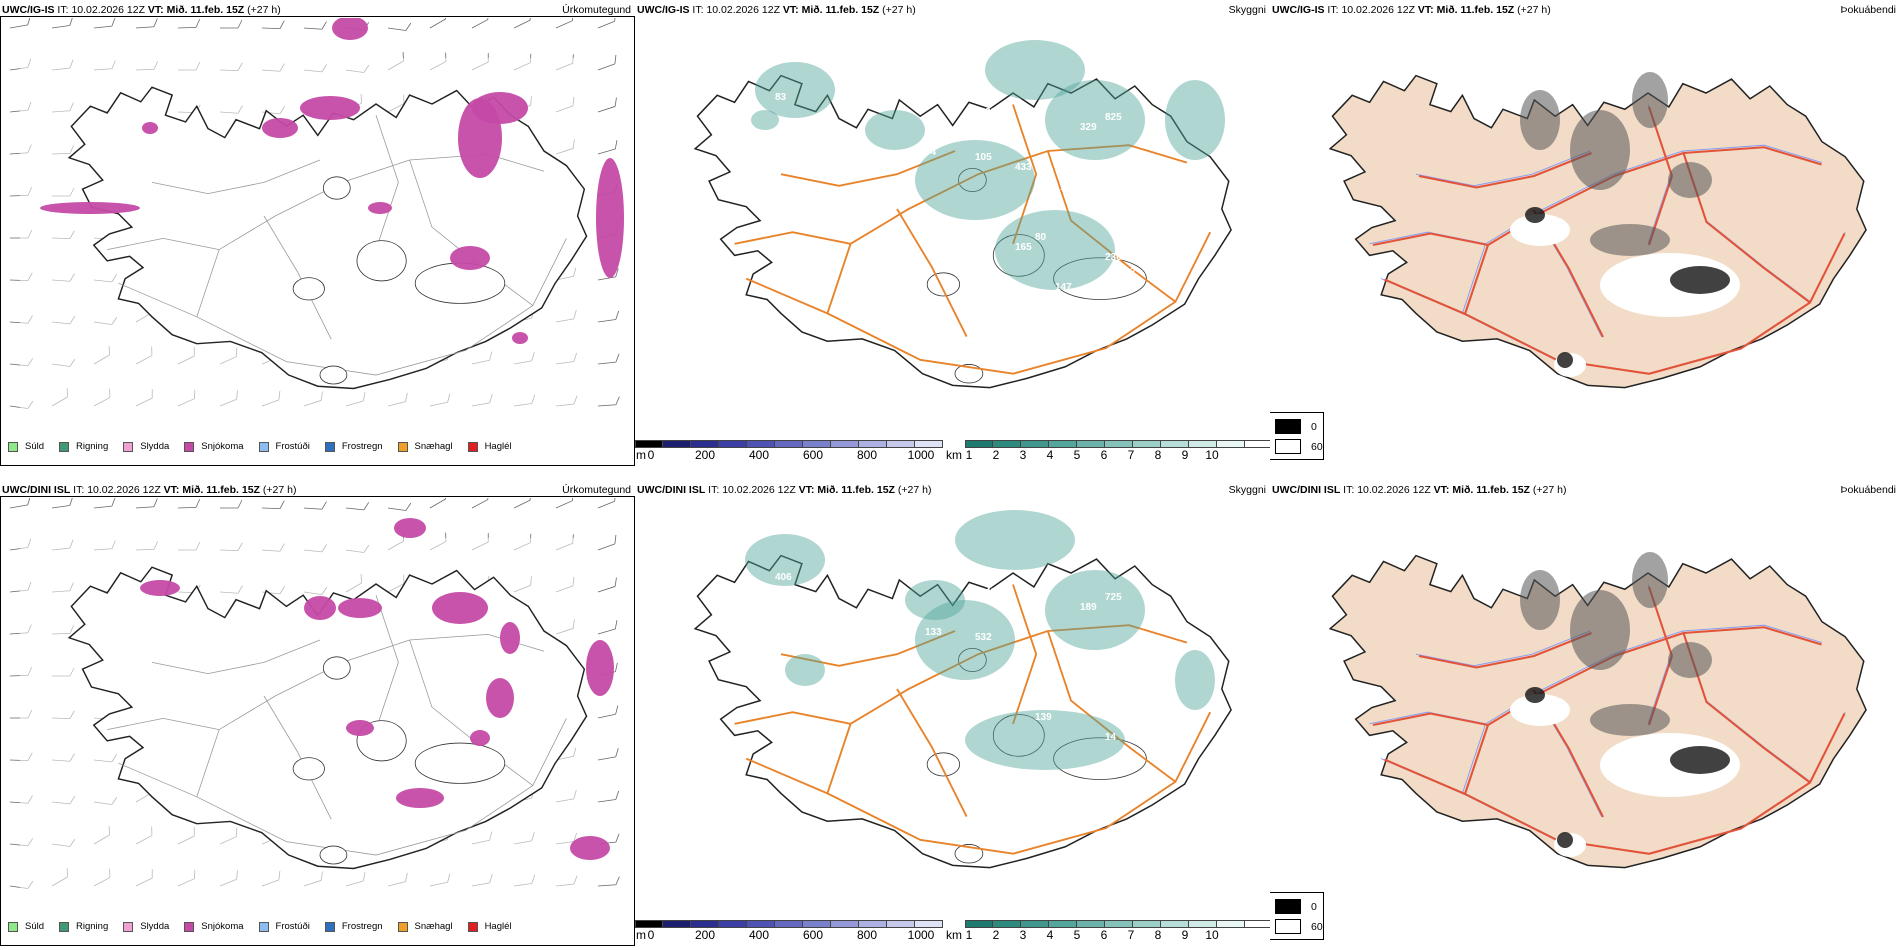 Image resolution: width=1900 pixels, height=950 pixels. Describe the element at coordinates (1297, 916) in the screenshot. I see `fog-legend: 0 60` at that location.